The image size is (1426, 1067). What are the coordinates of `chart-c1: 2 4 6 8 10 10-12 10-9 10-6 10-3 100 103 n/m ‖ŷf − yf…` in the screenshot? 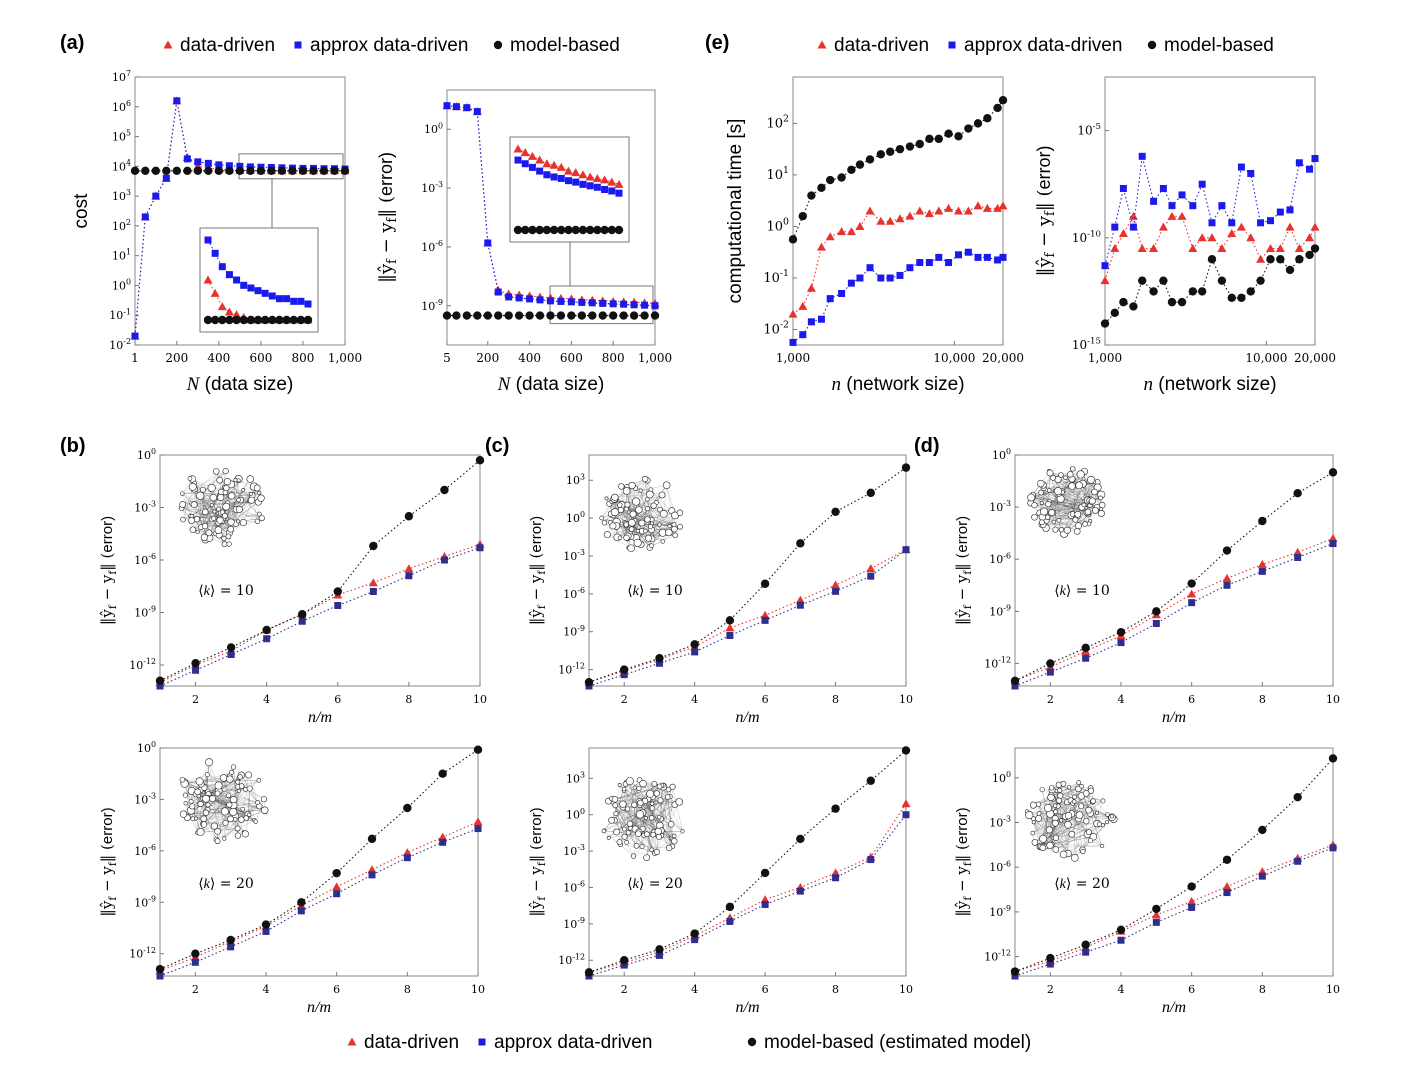 It's located at (699, 580).